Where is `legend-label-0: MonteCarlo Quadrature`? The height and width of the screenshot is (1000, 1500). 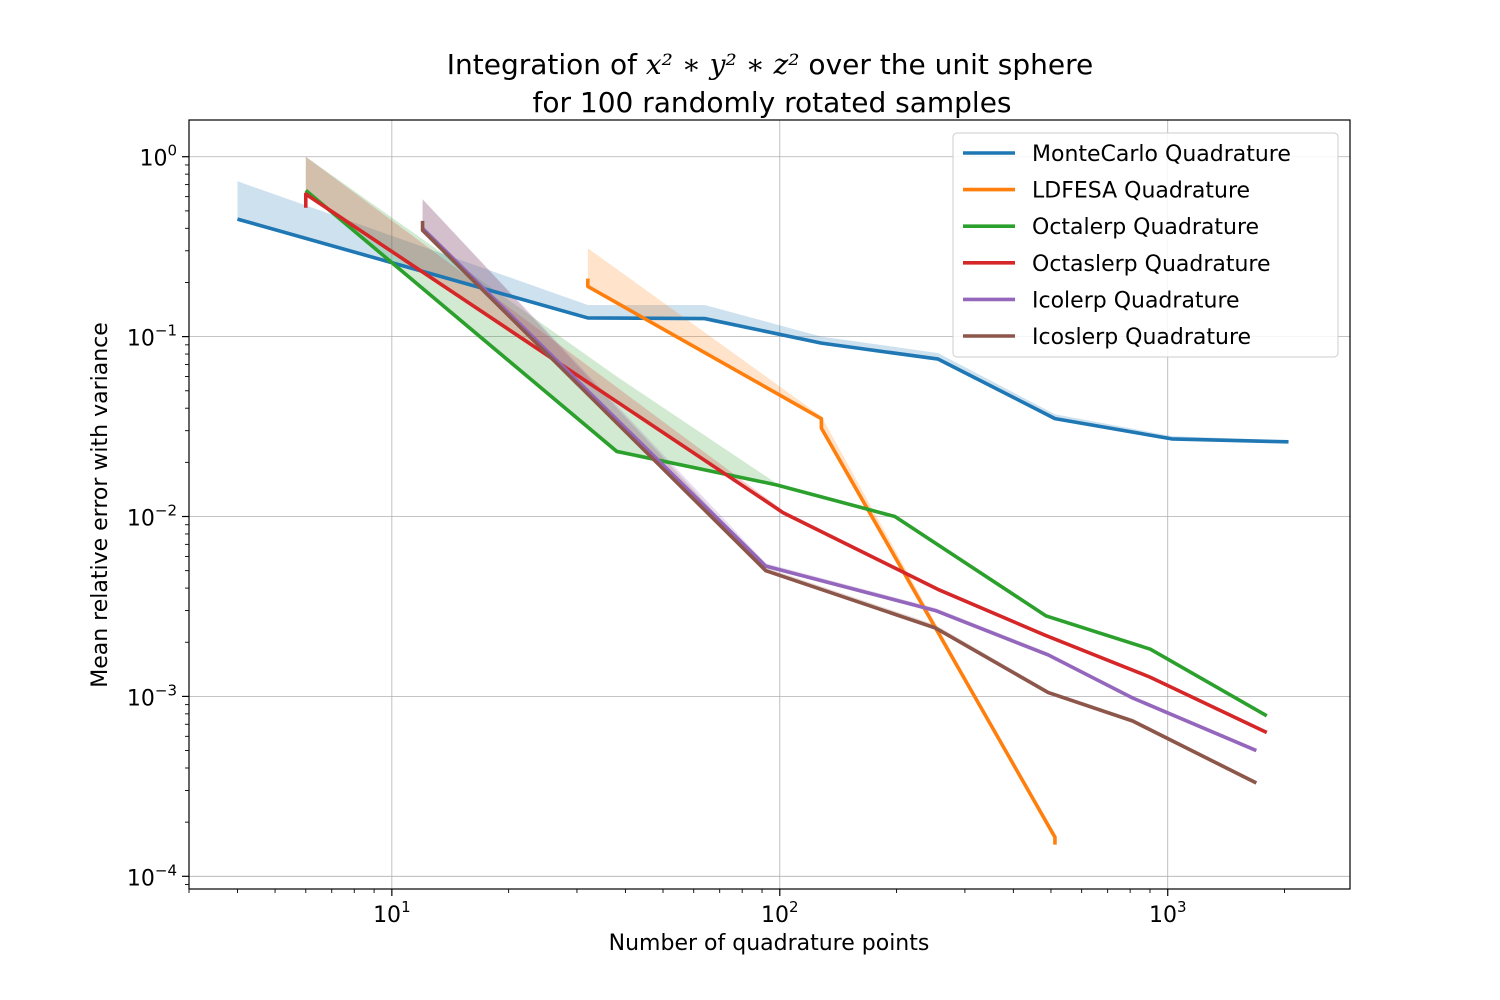 legend-label-0: MonteCarlo Quadrature is located at coordinates (1161, 154).